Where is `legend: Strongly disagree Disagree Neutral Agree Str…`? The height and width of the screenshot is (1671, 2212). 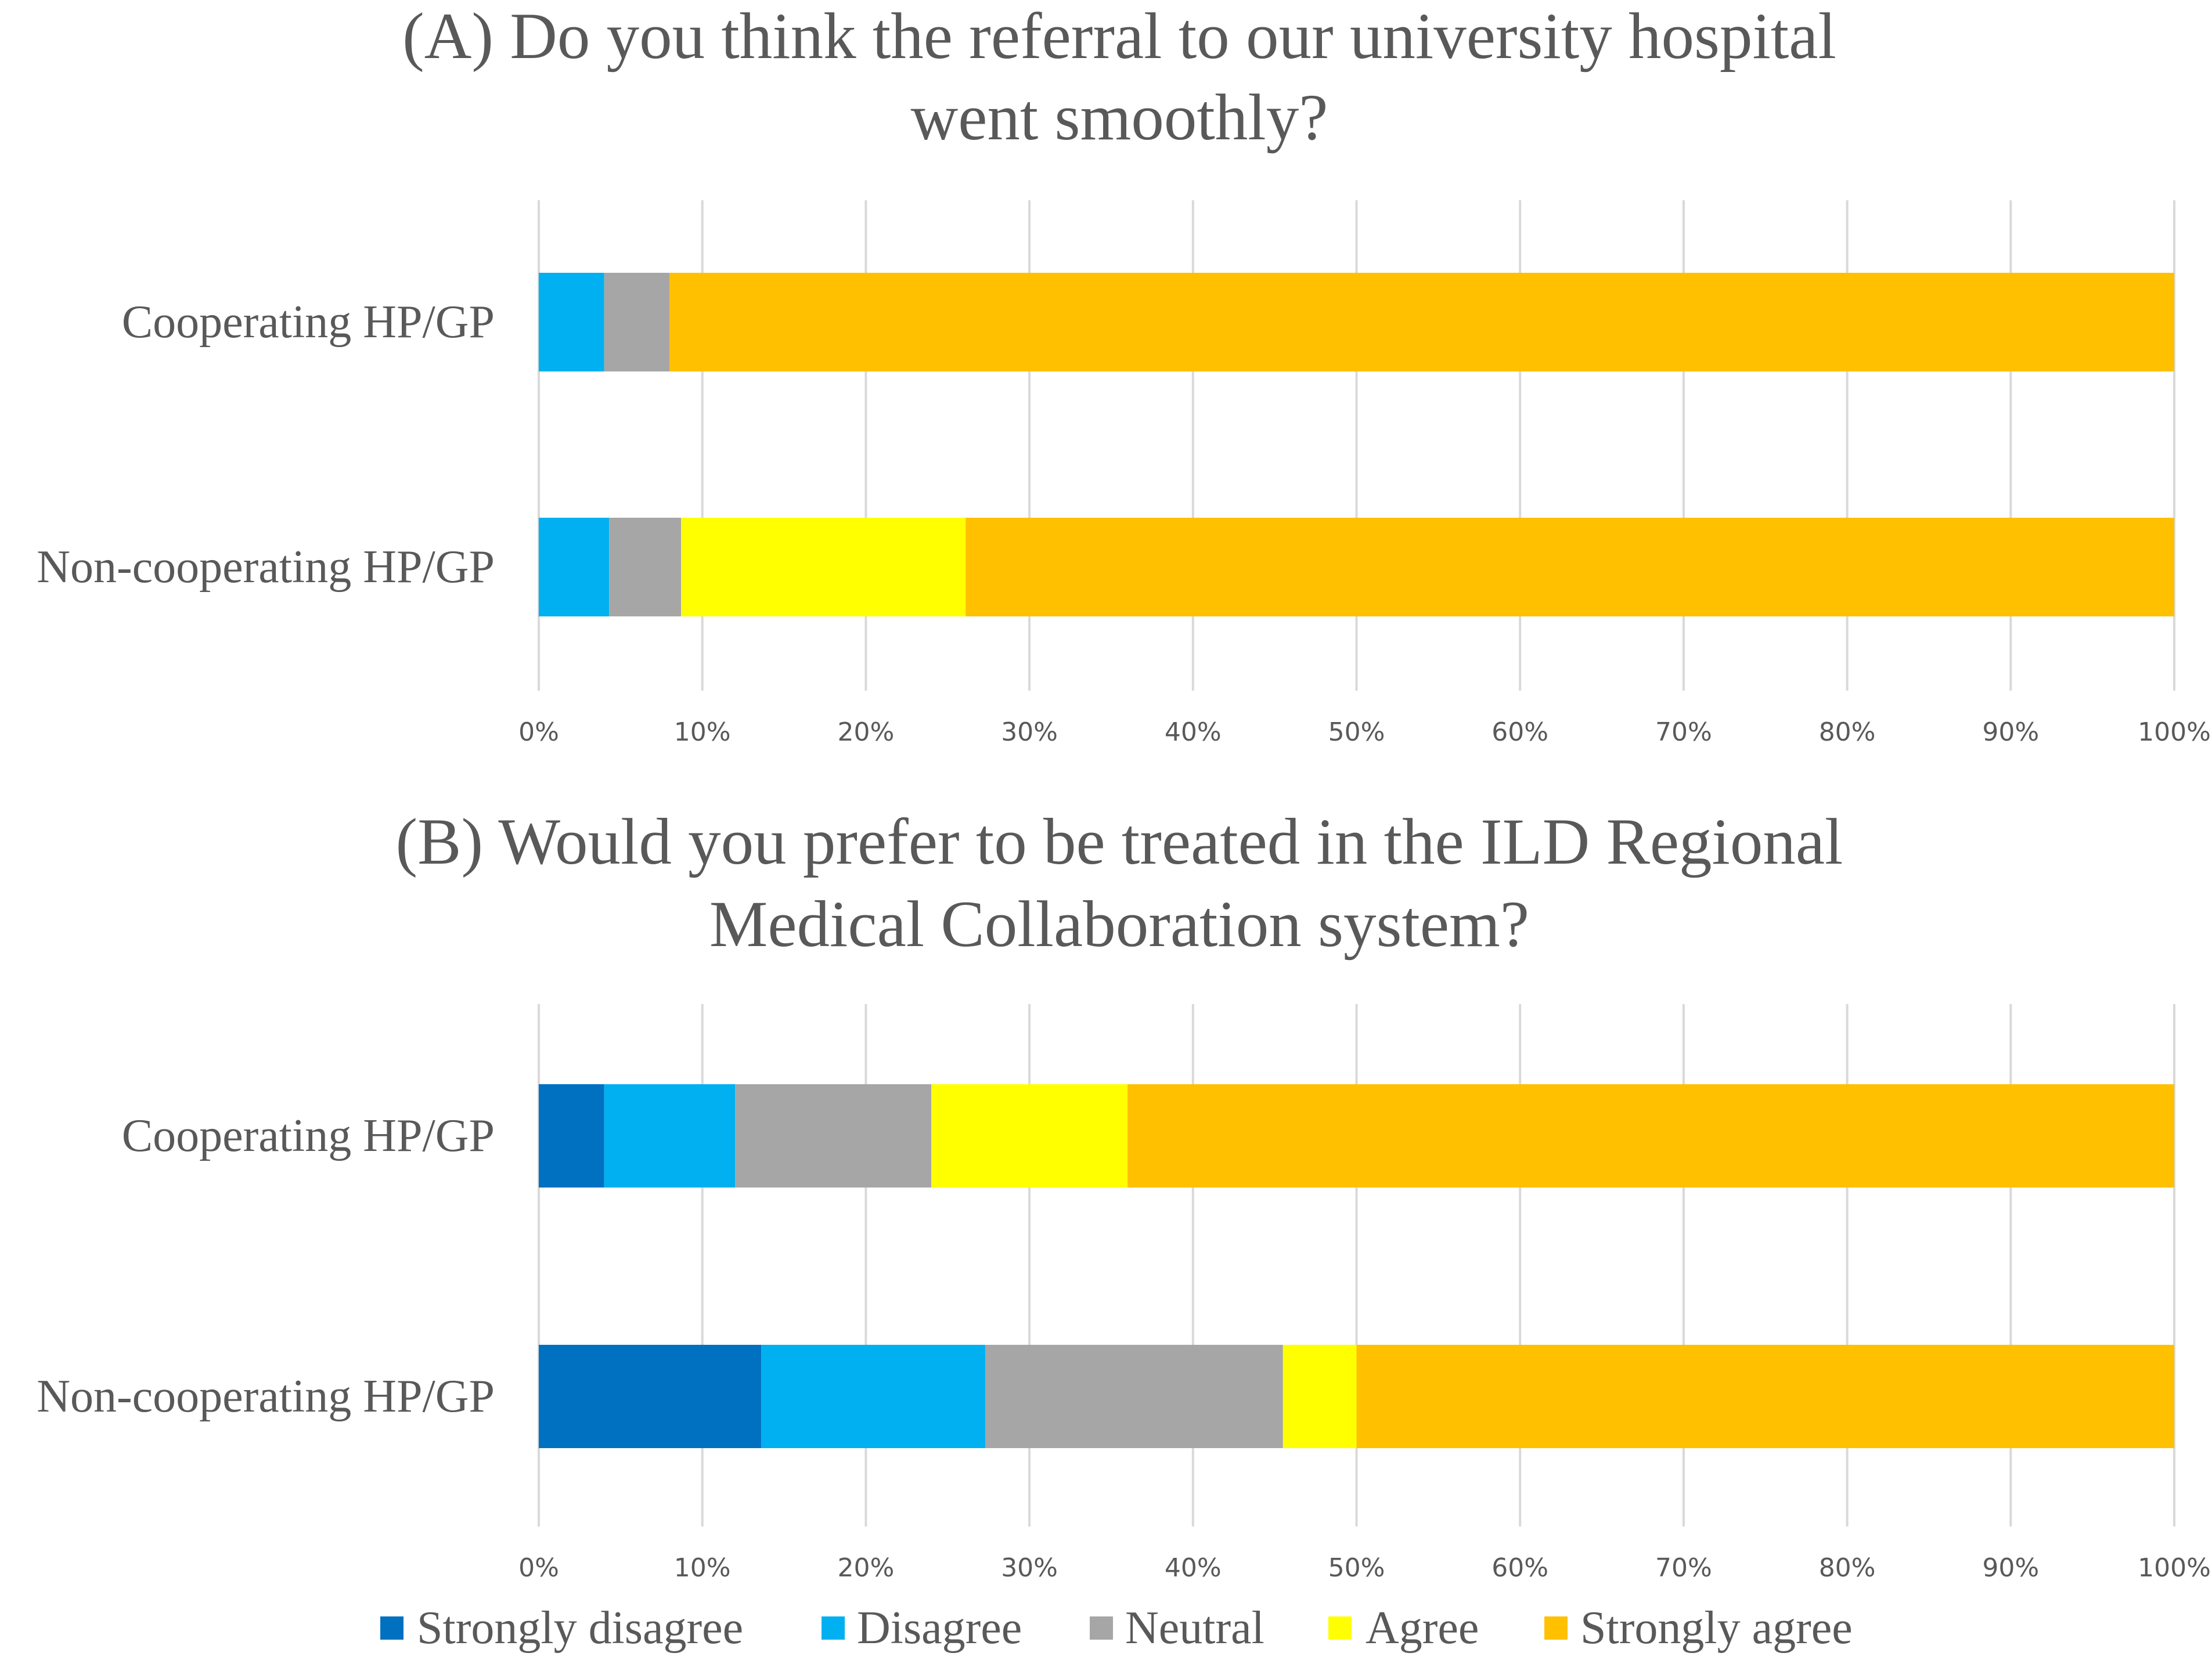 legend: Strongly disagree Disagree Neutral Agree Str… is located at coordinates (1116, 1628).